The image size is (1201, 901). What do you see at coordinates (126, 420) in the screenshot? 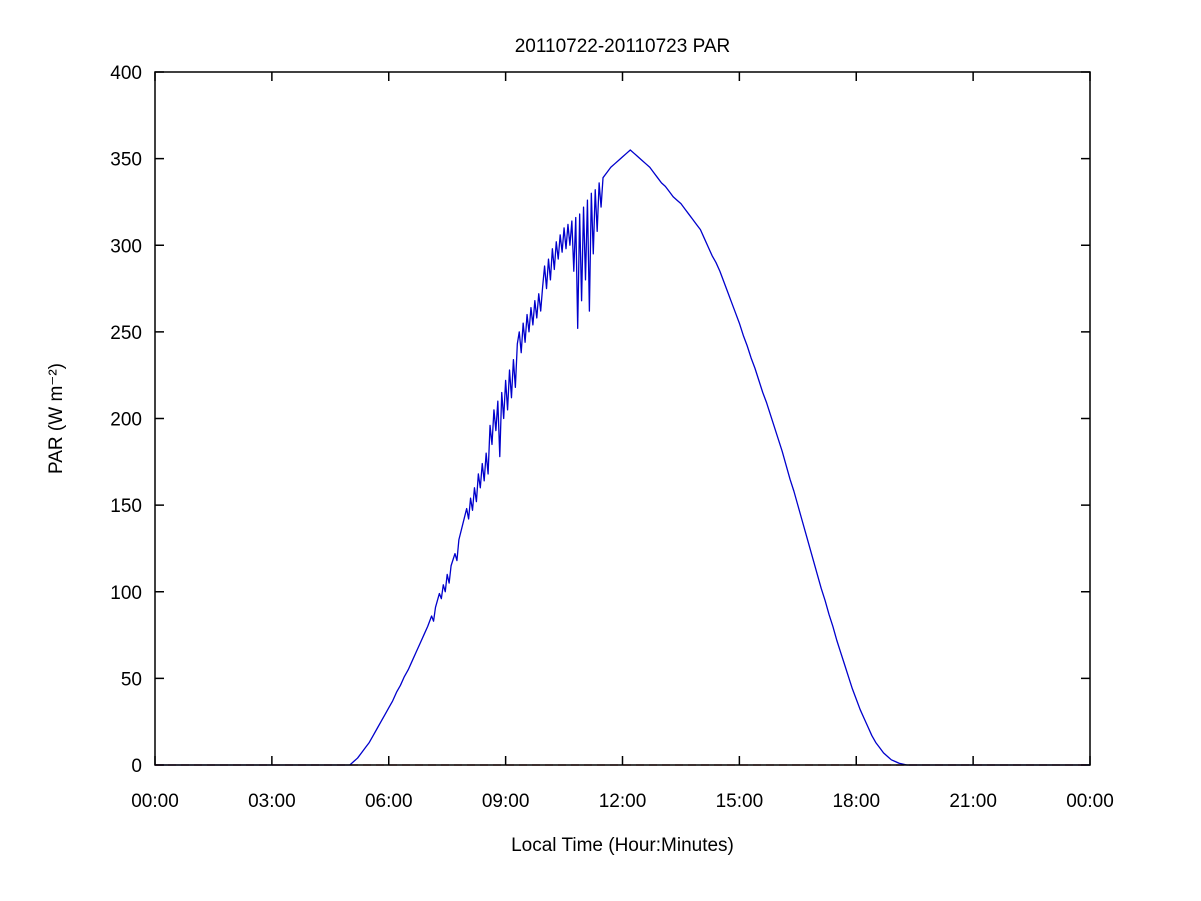
I see `y-tick-label: 200` at bounding box center [126, 420].